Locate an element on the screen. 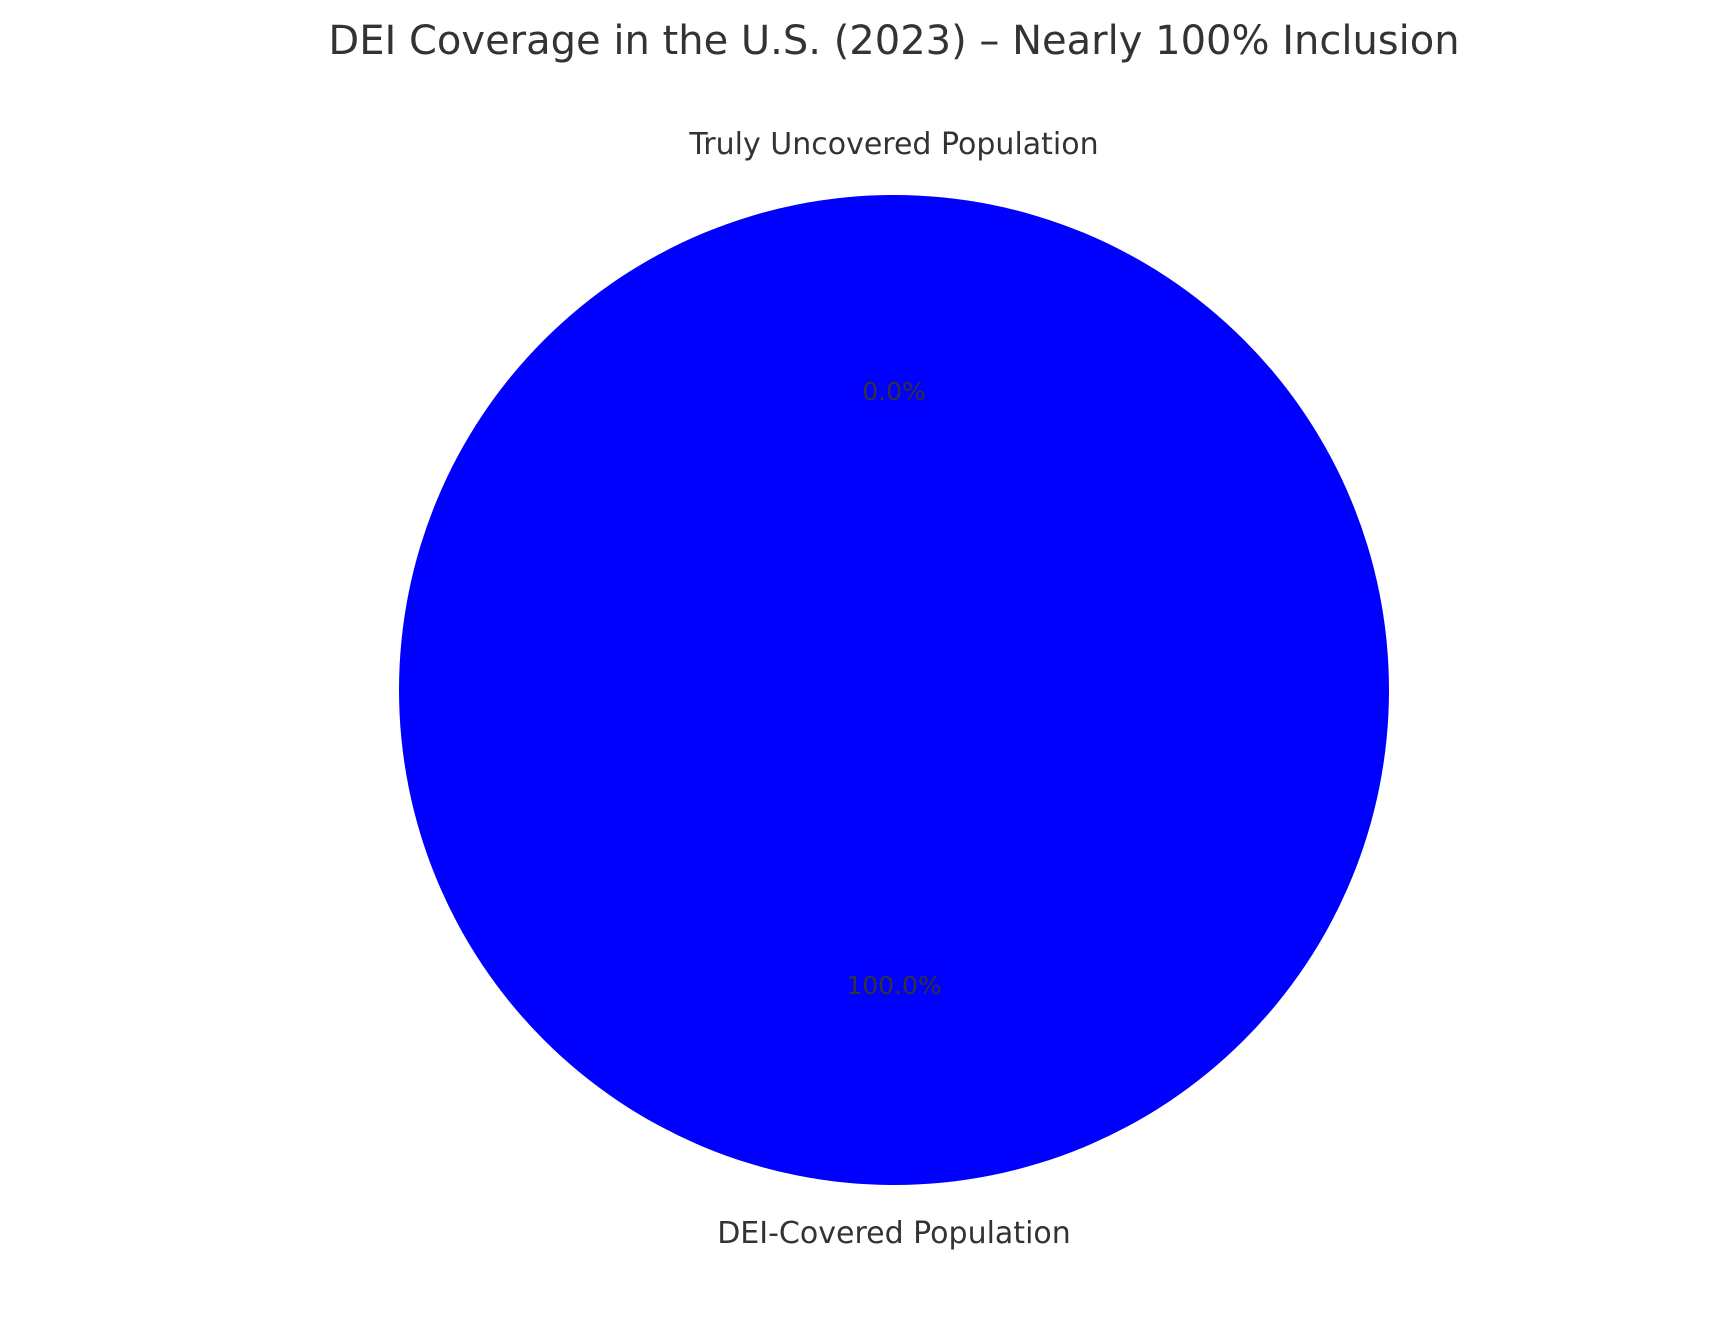  slice-label-truly-uncovered-population: Truly Uncovered Population is located at coordinates (893, 144).